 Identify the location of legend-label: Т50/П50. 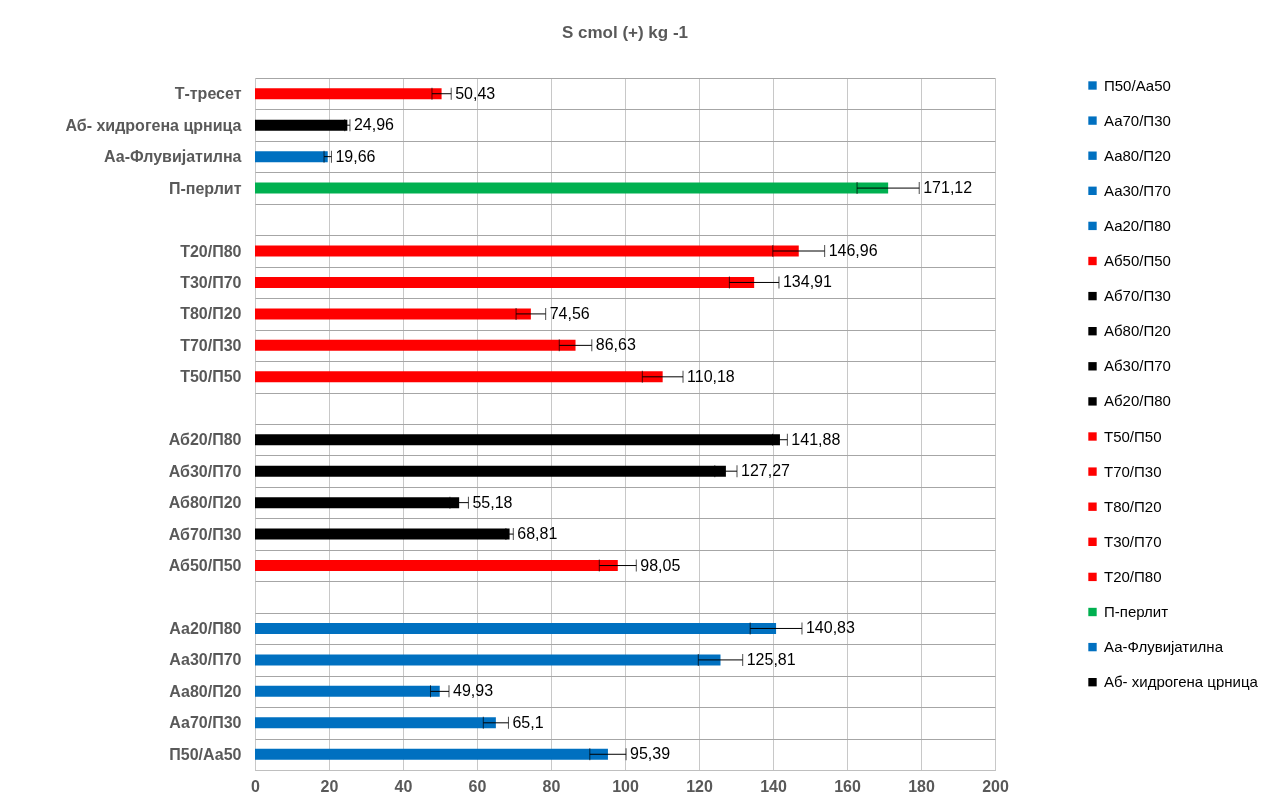
(1133, 436).